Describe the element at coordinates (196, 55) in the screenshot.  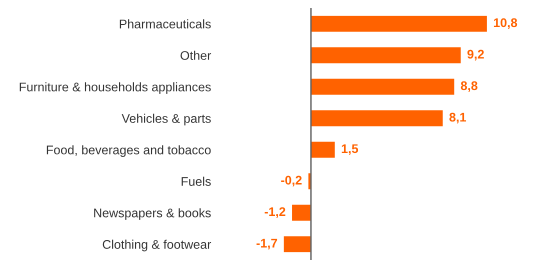
I see `y-tick-label: Other` at that location.